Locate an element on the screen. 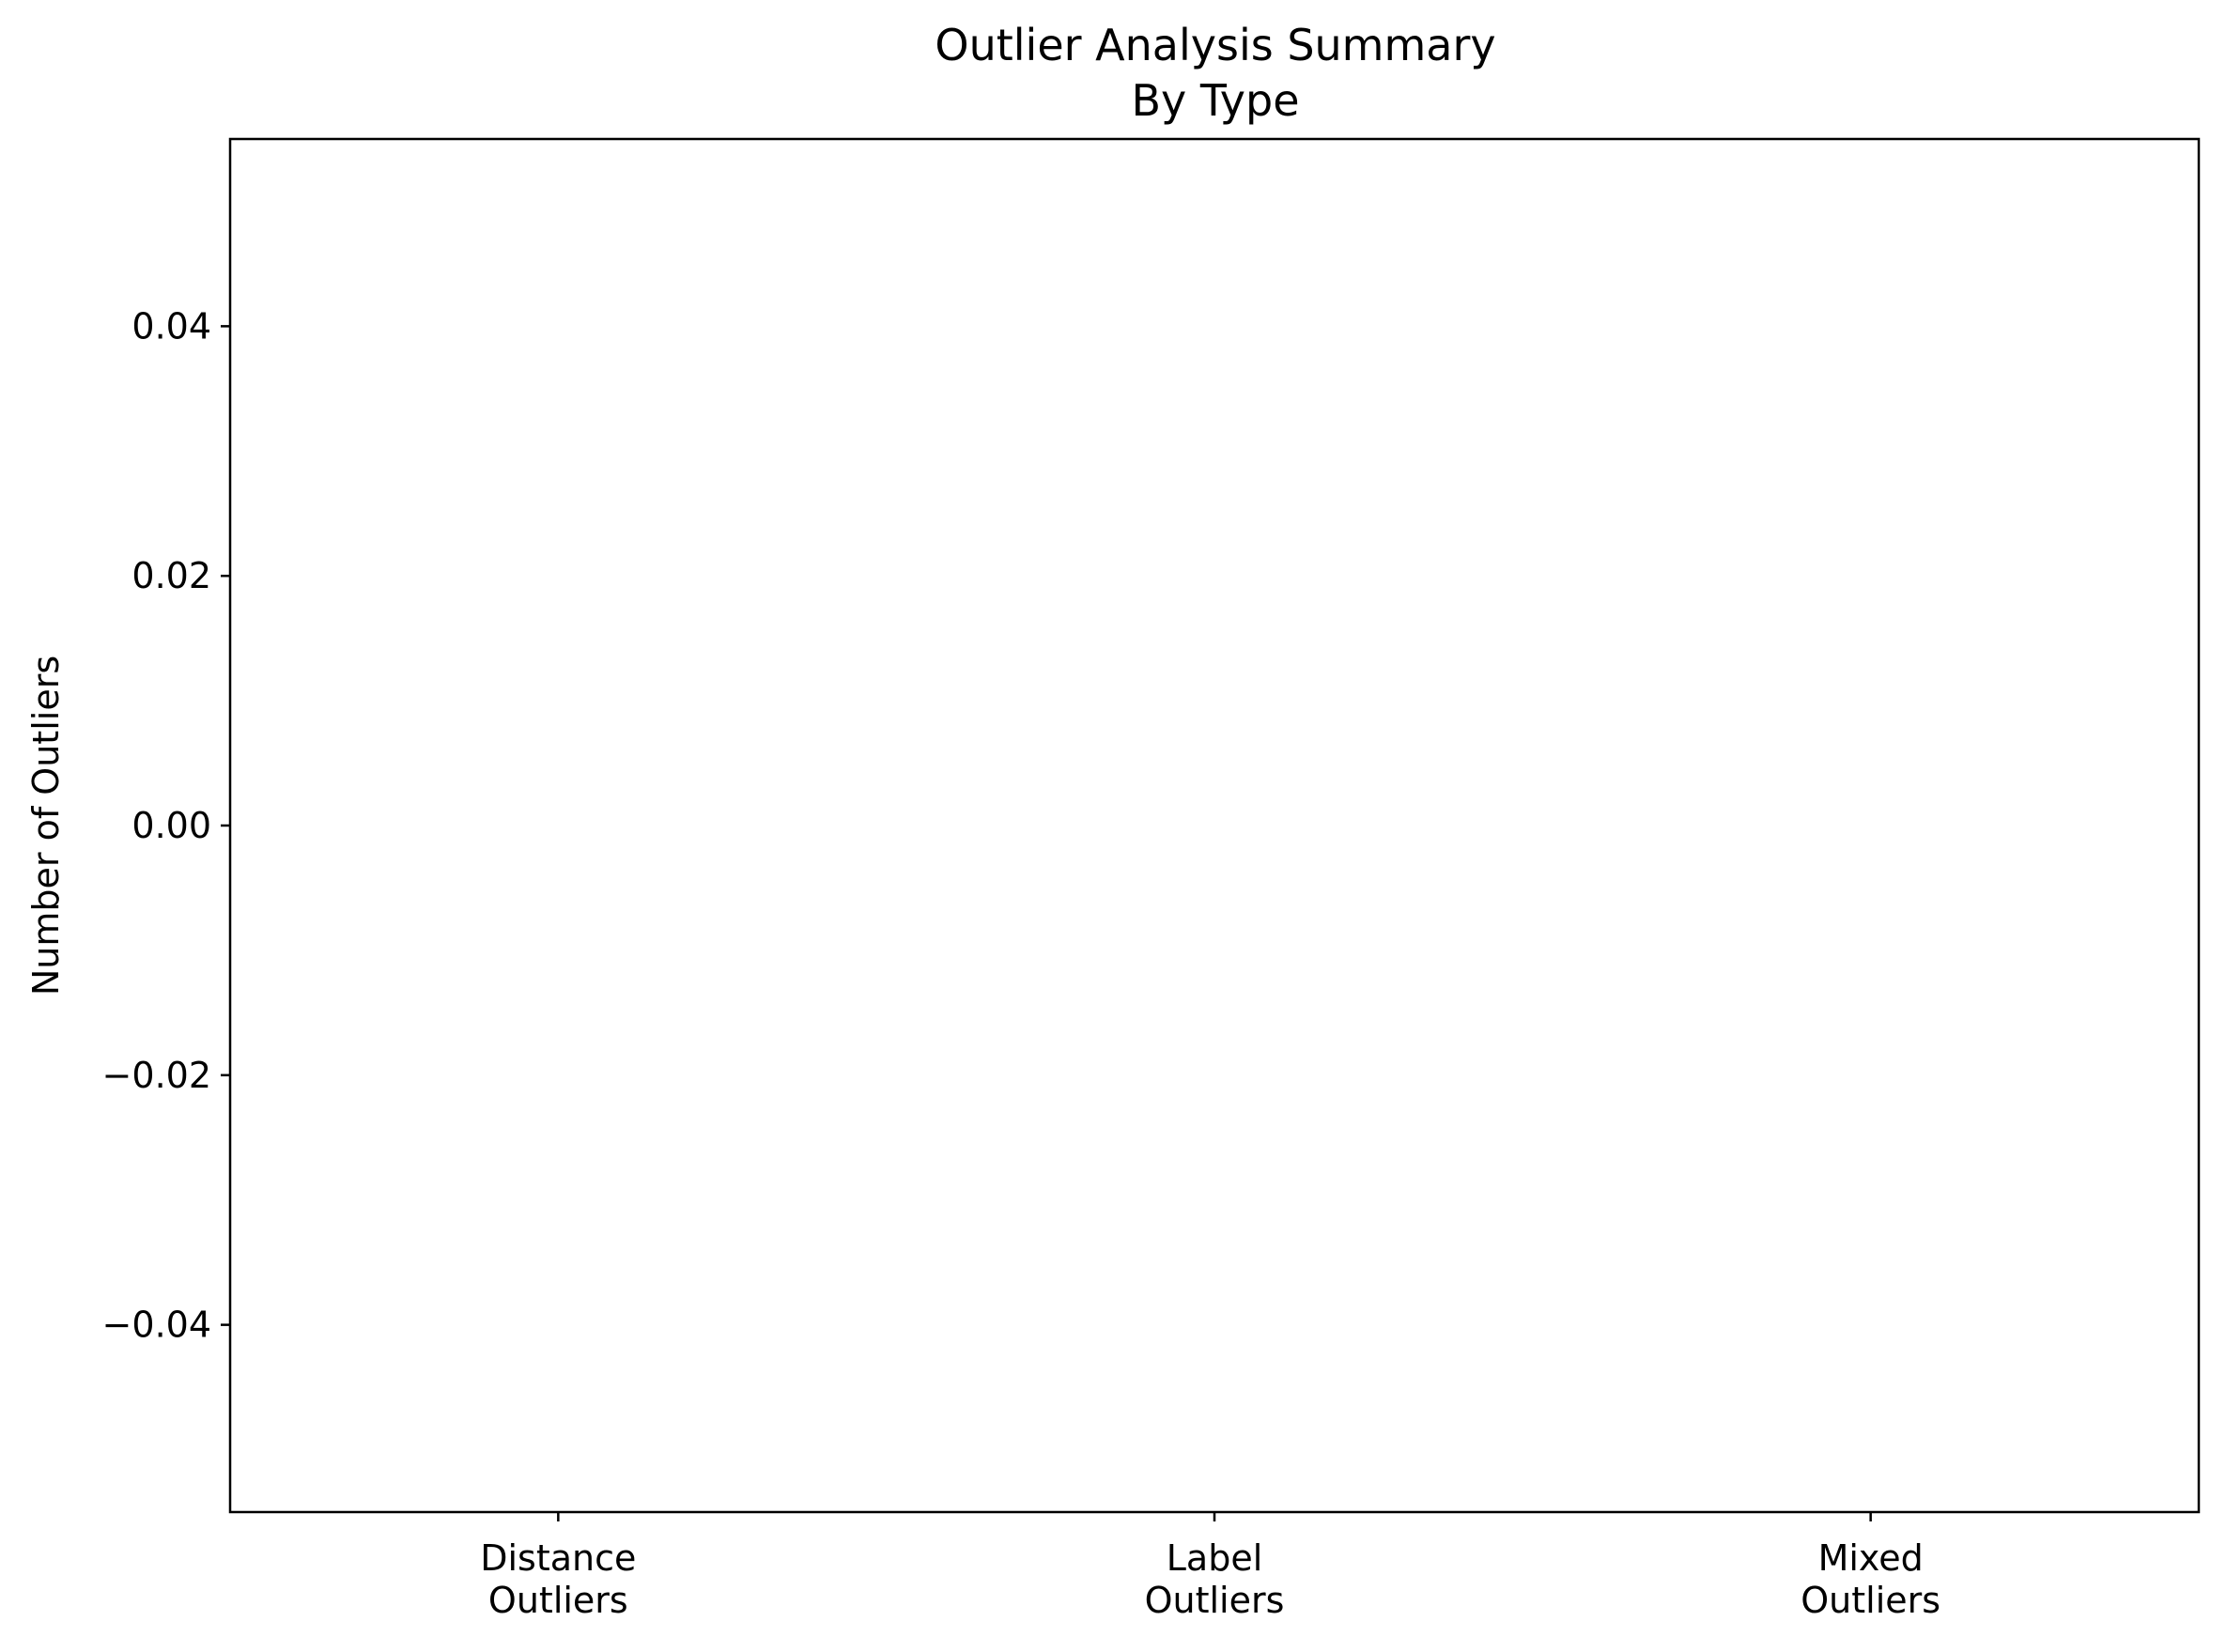  y-axis-ticks: −0.04 −0.02 0.00 0.02 0.04 is located at coordinates (166, 825).